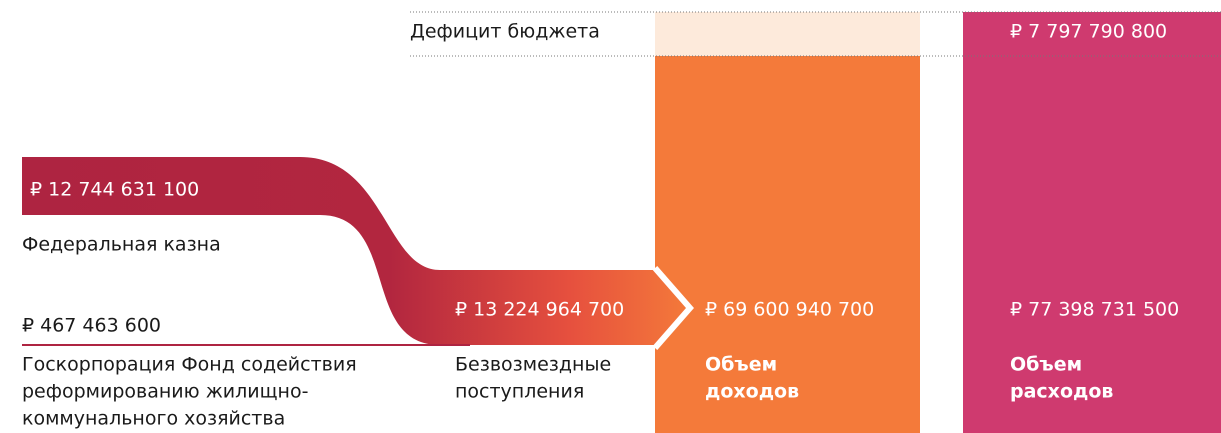 The width and height of the screenshot is (1221, 433). I want to click on flow-chevron, so click(673, 308).